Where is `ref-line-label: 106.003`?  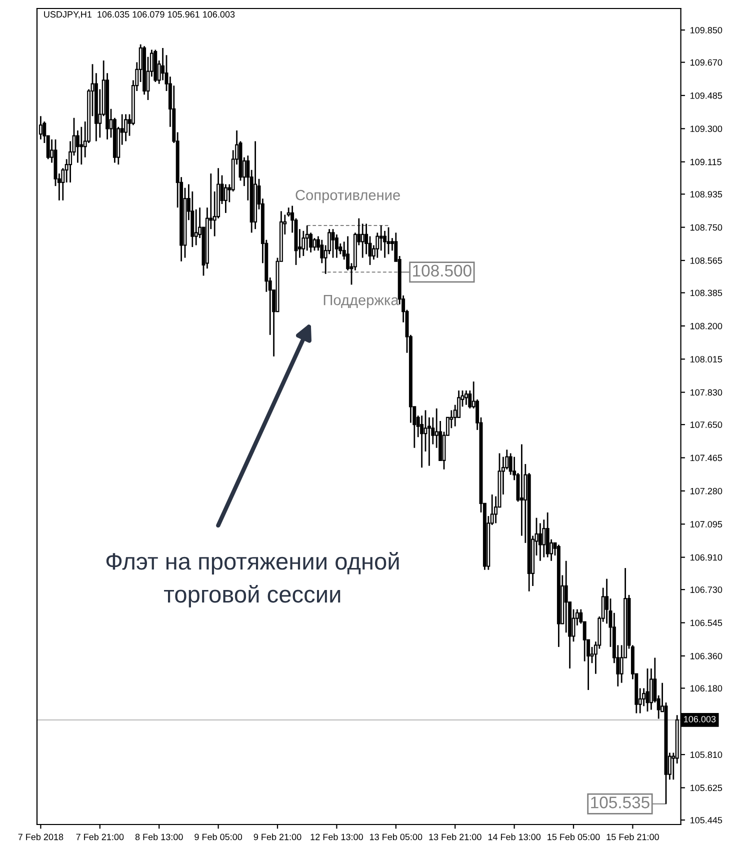
ref-line-label: 106.003 is located at coordinates (700, 719).